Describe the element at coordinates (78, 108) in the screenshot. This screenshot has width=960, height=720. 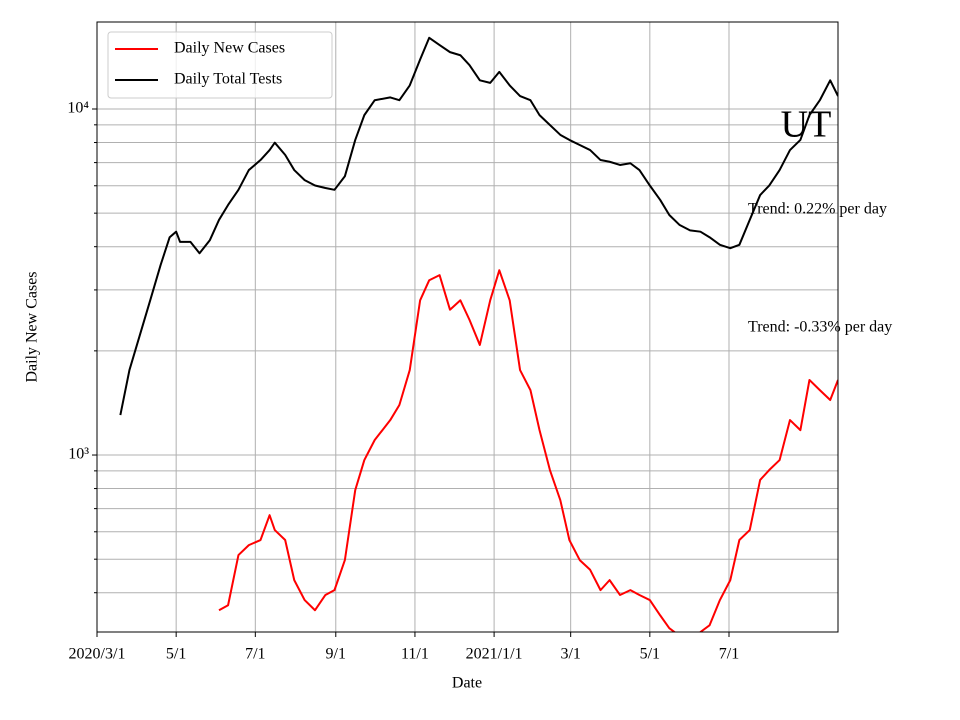
I see `y-tick-label: 10⁴` at that location.